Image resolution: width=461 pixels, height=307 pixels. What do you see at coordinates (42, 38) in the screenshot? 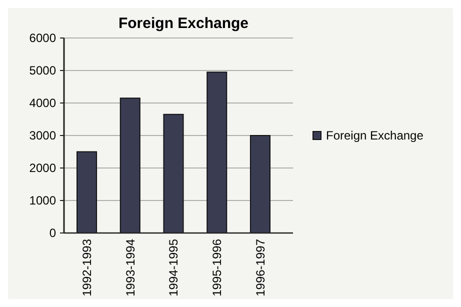
I see `y-tick-label: 6000` at bounding box center [42, 38].